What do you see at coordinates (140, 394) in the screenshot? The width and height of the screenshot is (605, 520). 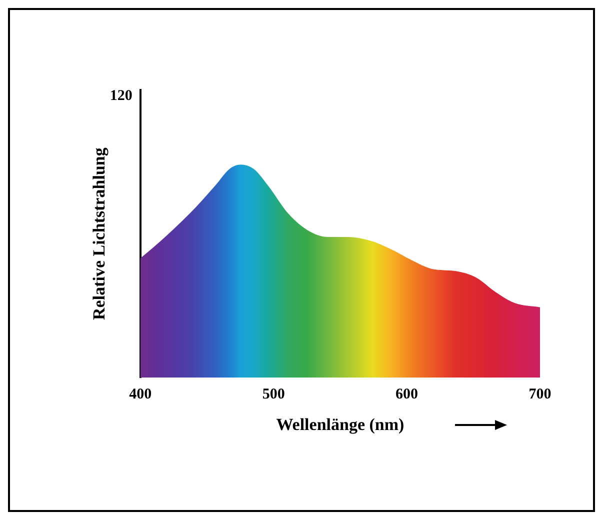 I see `x-tick-label: 400` at bounding box center [140, 394].